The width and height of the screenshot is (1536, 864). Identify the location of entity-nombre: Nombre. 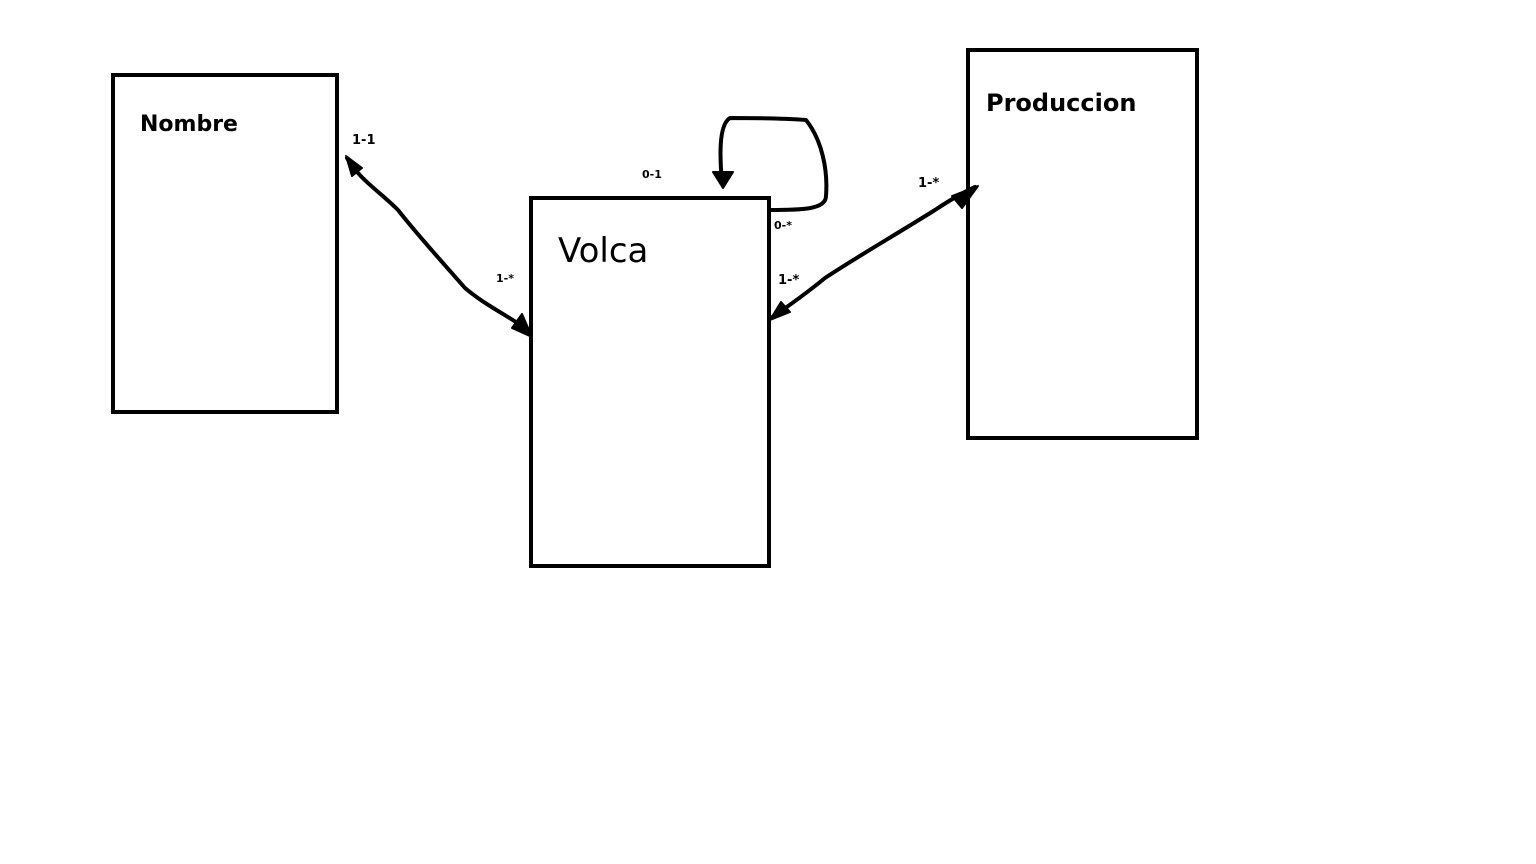
(225, 243).